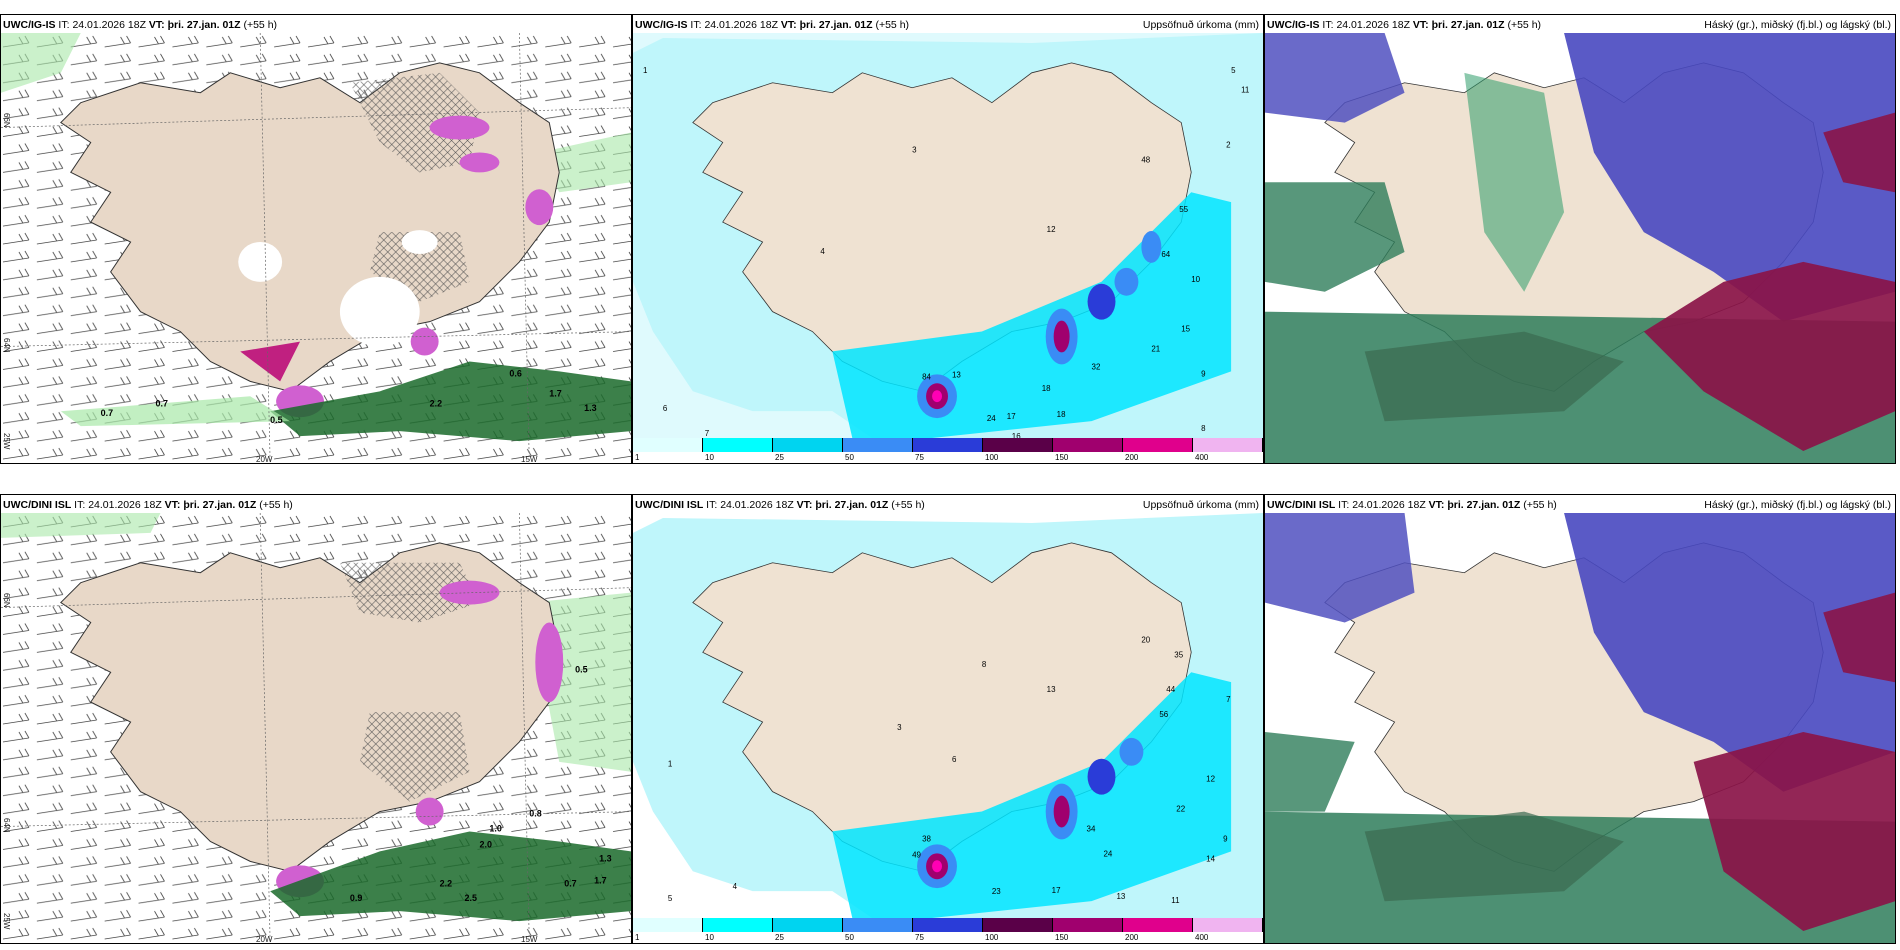 This screenshot has height=950, width=1900. Describe the element at coordinates (1183, 209) in the screenshot. I see `precip-label: 55` at that location.